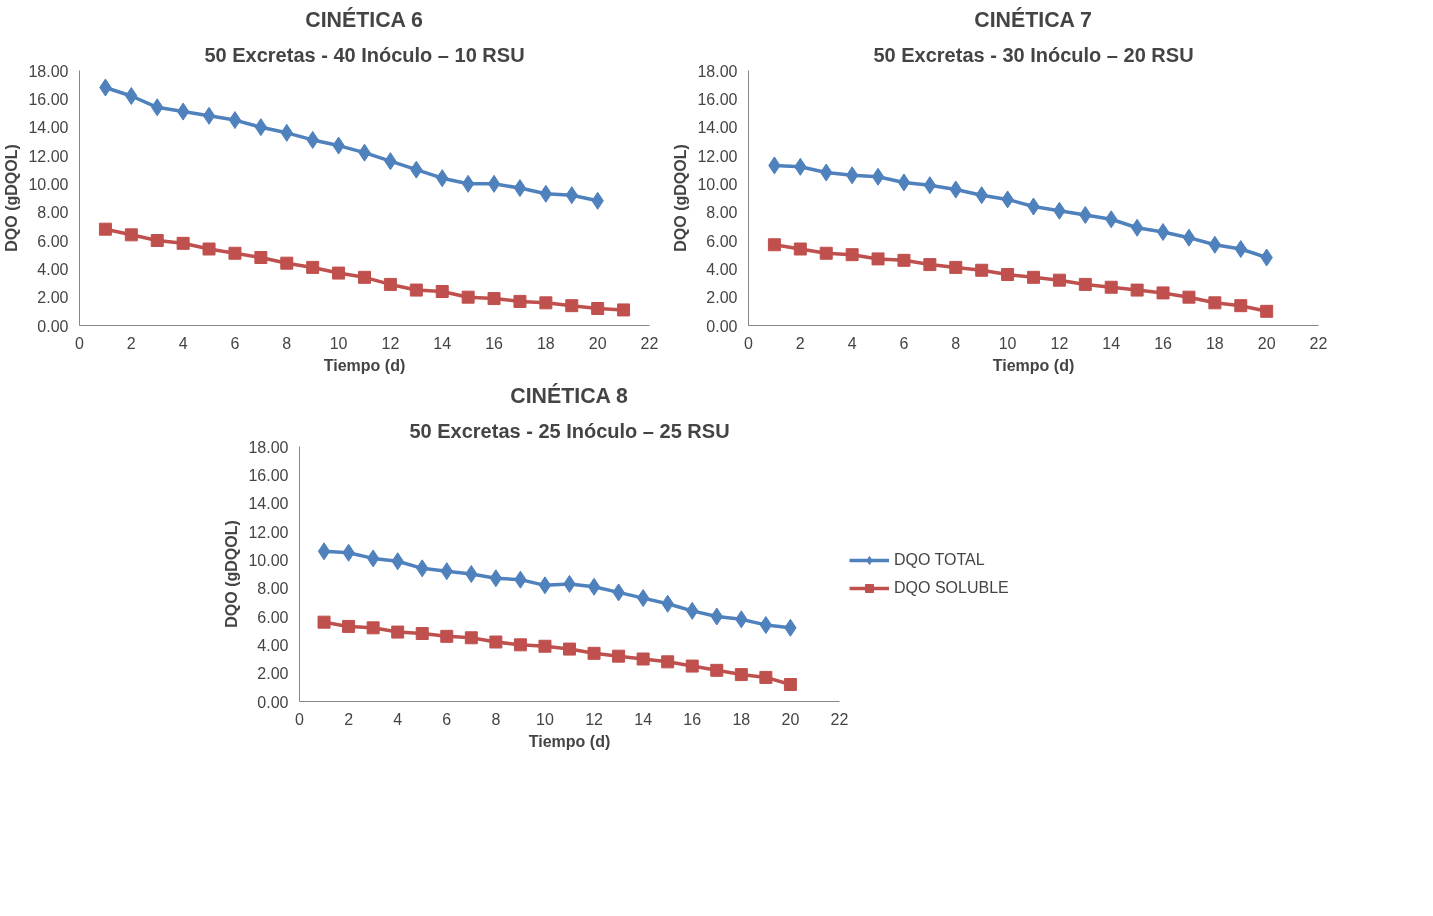  Describe the element at coordinates (569, 395) in the screenshot. I see `chart-title: CINÉTICA 8` at that location.